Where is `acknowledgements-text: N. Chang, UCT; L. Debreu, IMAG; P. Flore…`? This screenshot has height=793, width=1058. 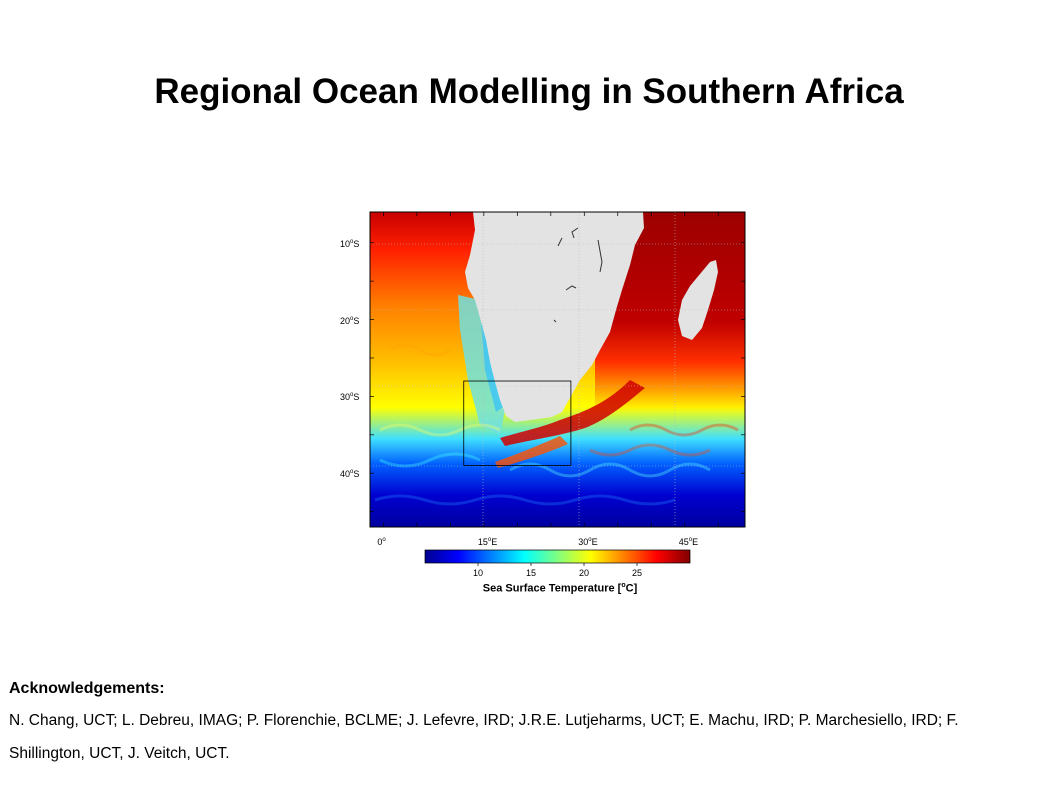
acknowledgements-text: N. Chang, UCT; L. Debreu, IMAG; P. Flore… is located at coordinates (484, 737).